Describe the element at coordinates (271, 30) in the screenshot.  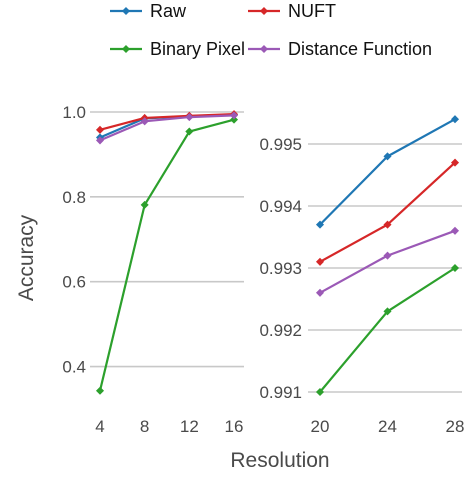
I see `legend: Raw NUFT Binary Pixel Distance Function` at that location.